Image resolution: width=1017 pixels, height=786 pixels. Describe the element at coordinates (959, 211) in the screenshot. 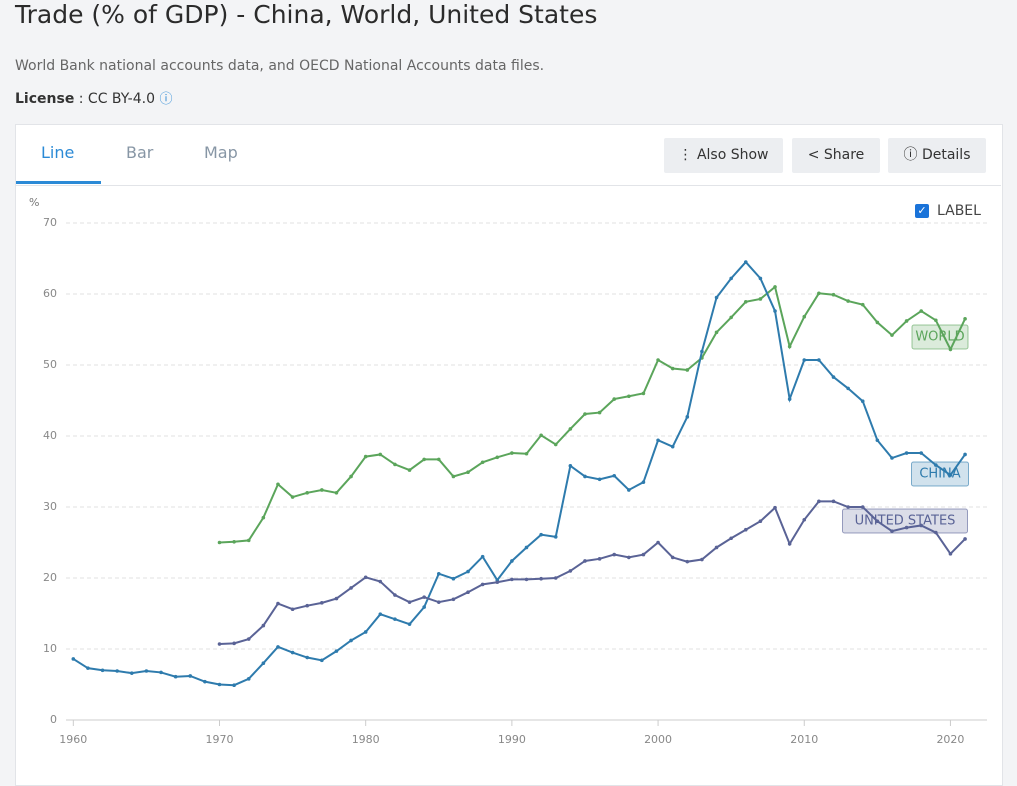

I see `checkbox-label: LABEL` at that location.